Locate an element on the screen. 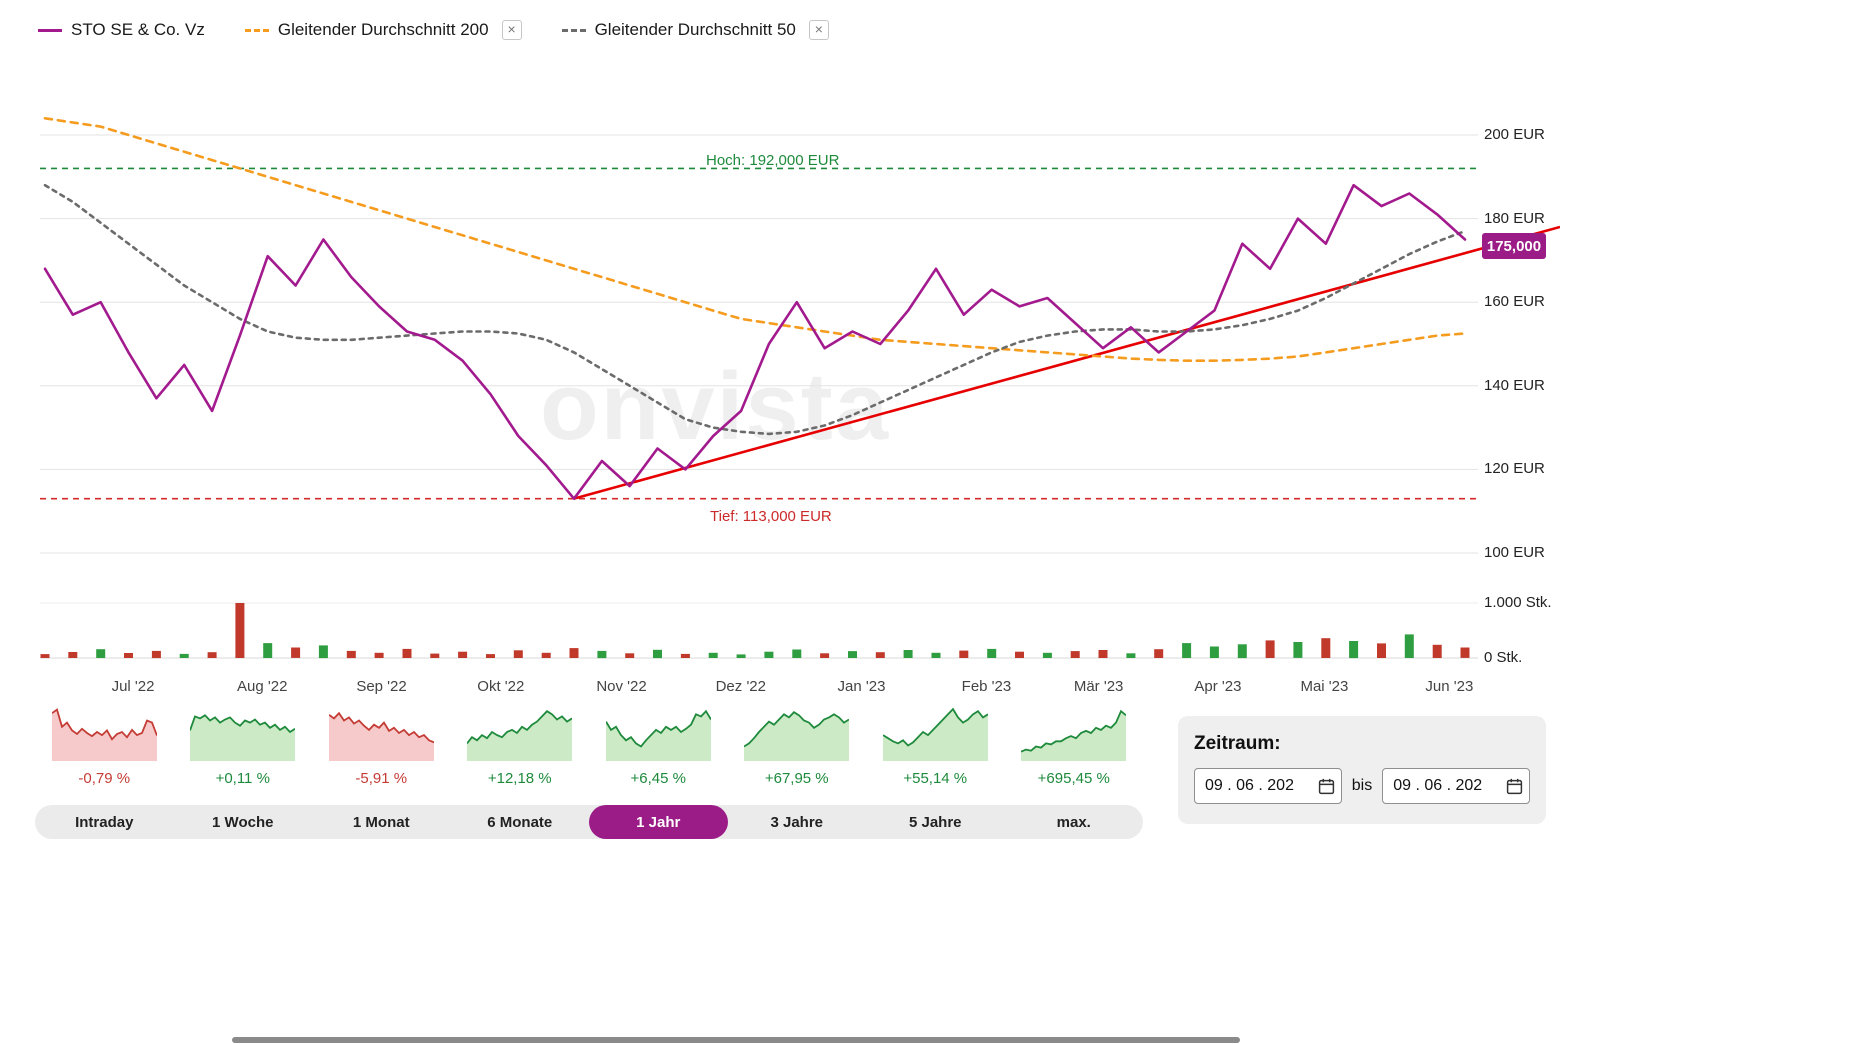 The height and width of the screenshot is (1044, 1873). x-axis-label: Jan '23 is located at coordinates (861, 686).